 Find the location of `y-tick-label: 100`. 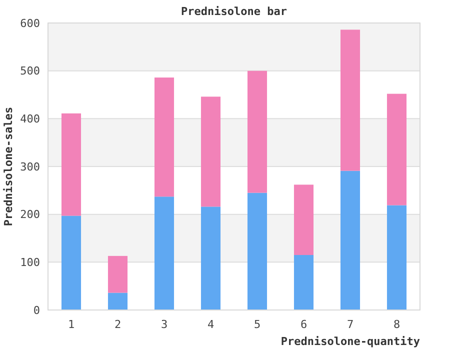

y-tick-label: 100 is located at coordinates (30, 263).